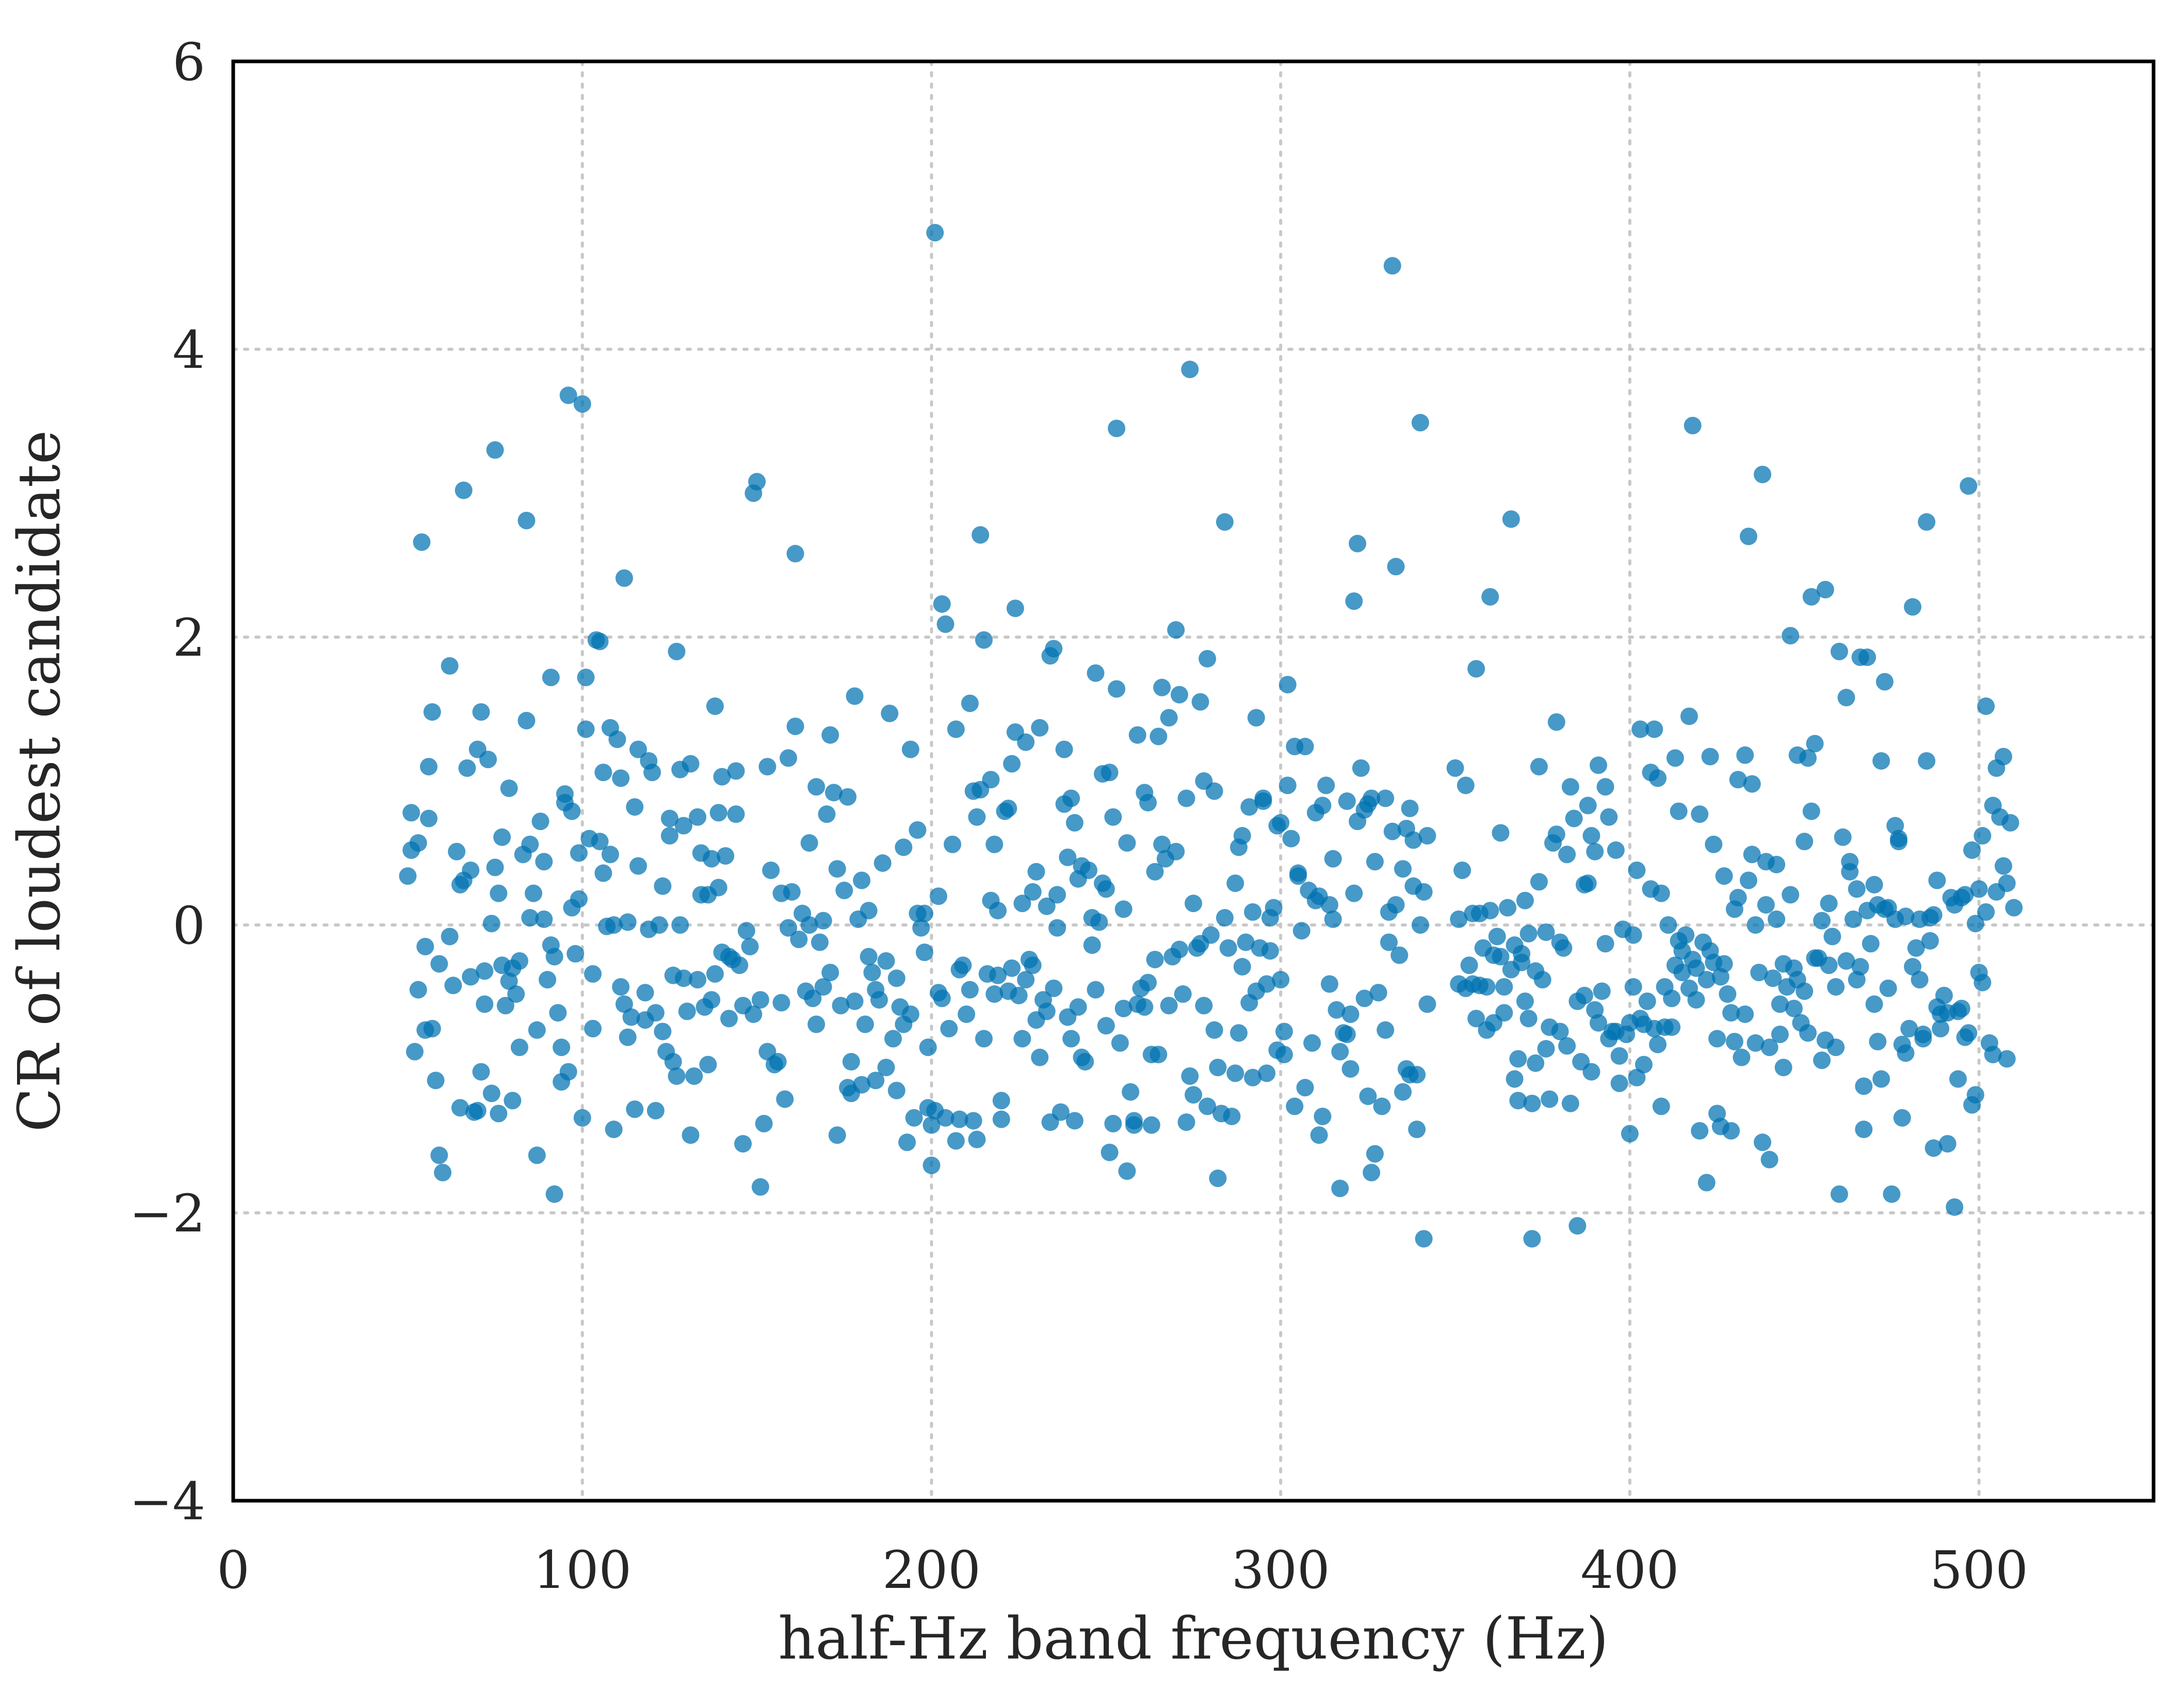 This screenshot has height=1705, width=2184. I want to click on x-tick-label: 100, so click(582, 1570).